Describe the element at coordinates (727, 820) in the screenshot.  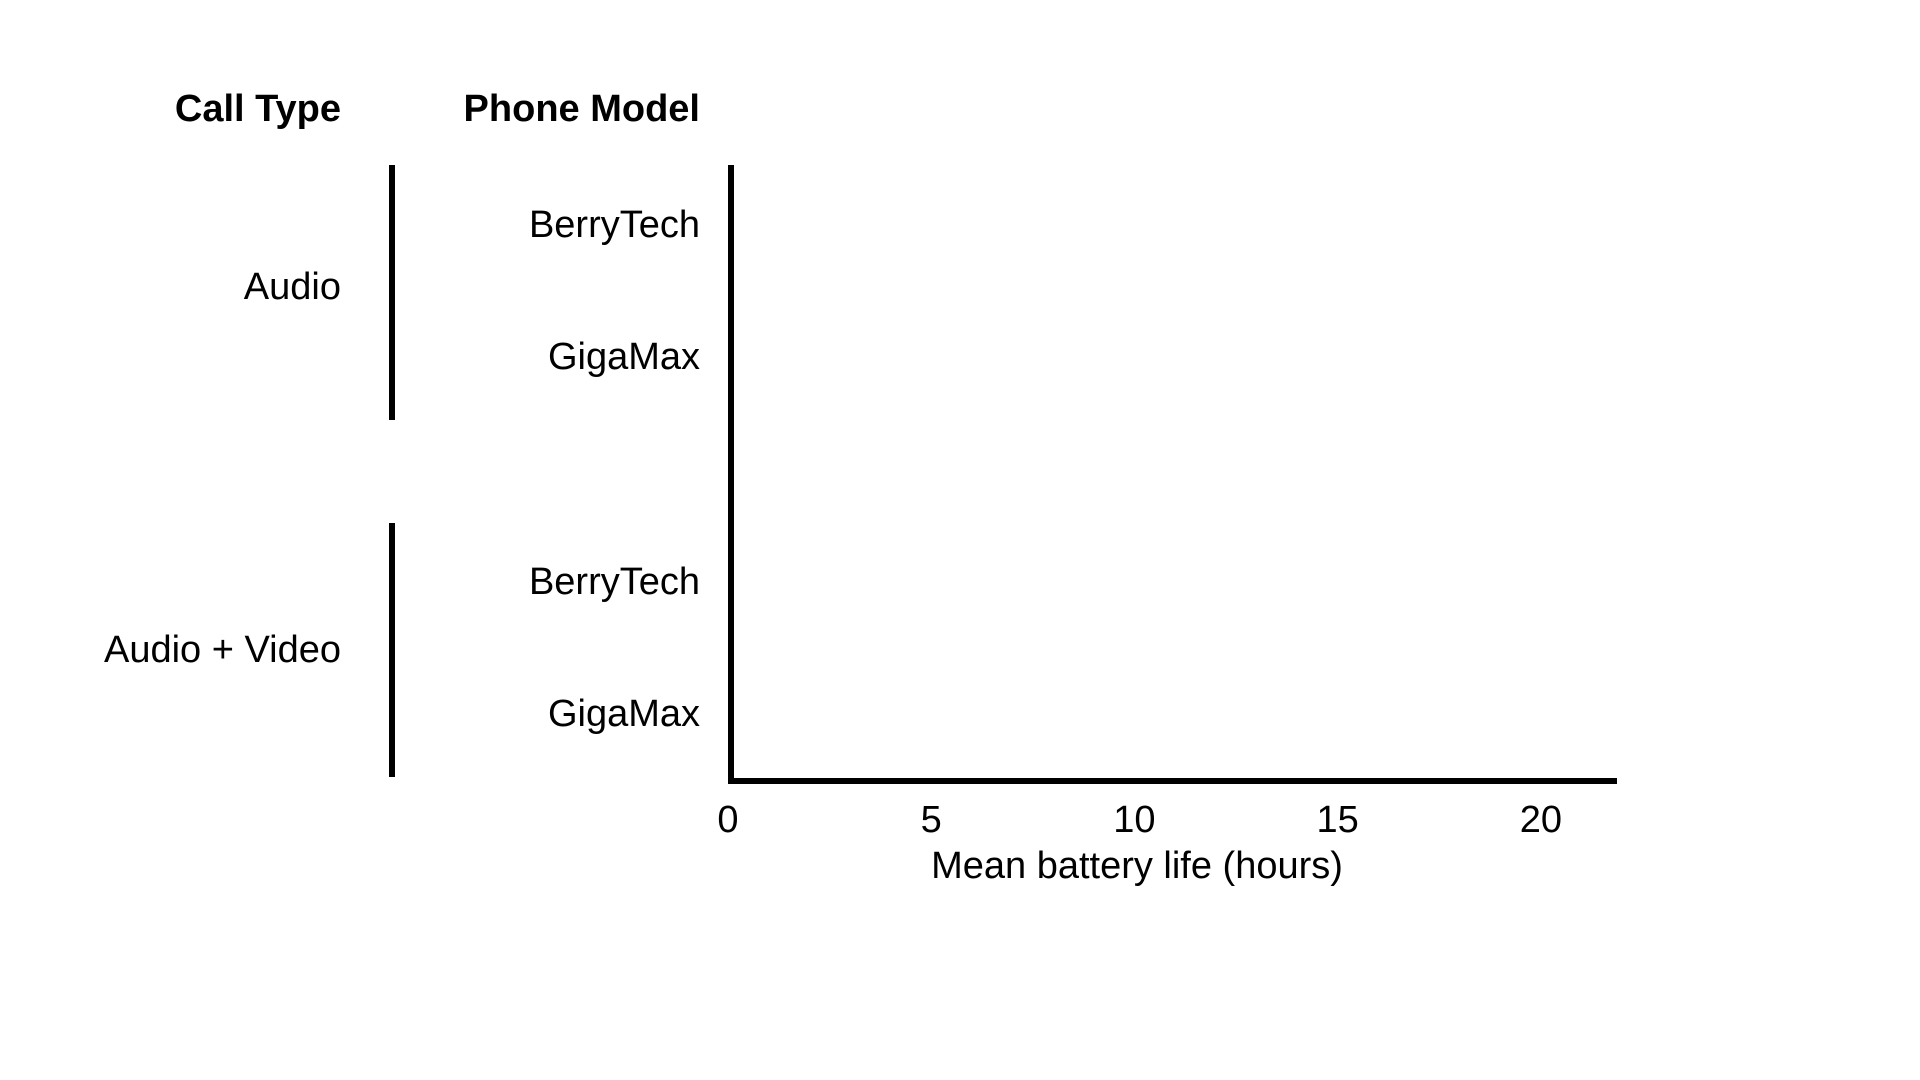
I see `x-tick-label: 0` at that location.